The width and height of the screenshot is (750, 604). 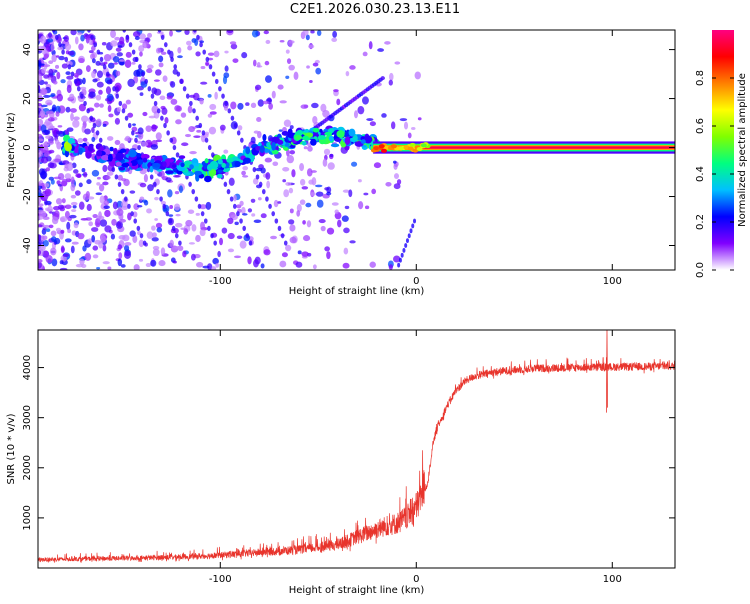 What do you see at coordinates (27, 467) in the screenshot?
I see `bottom-y-tick-label: 2000` at bounding box center [27, 467].